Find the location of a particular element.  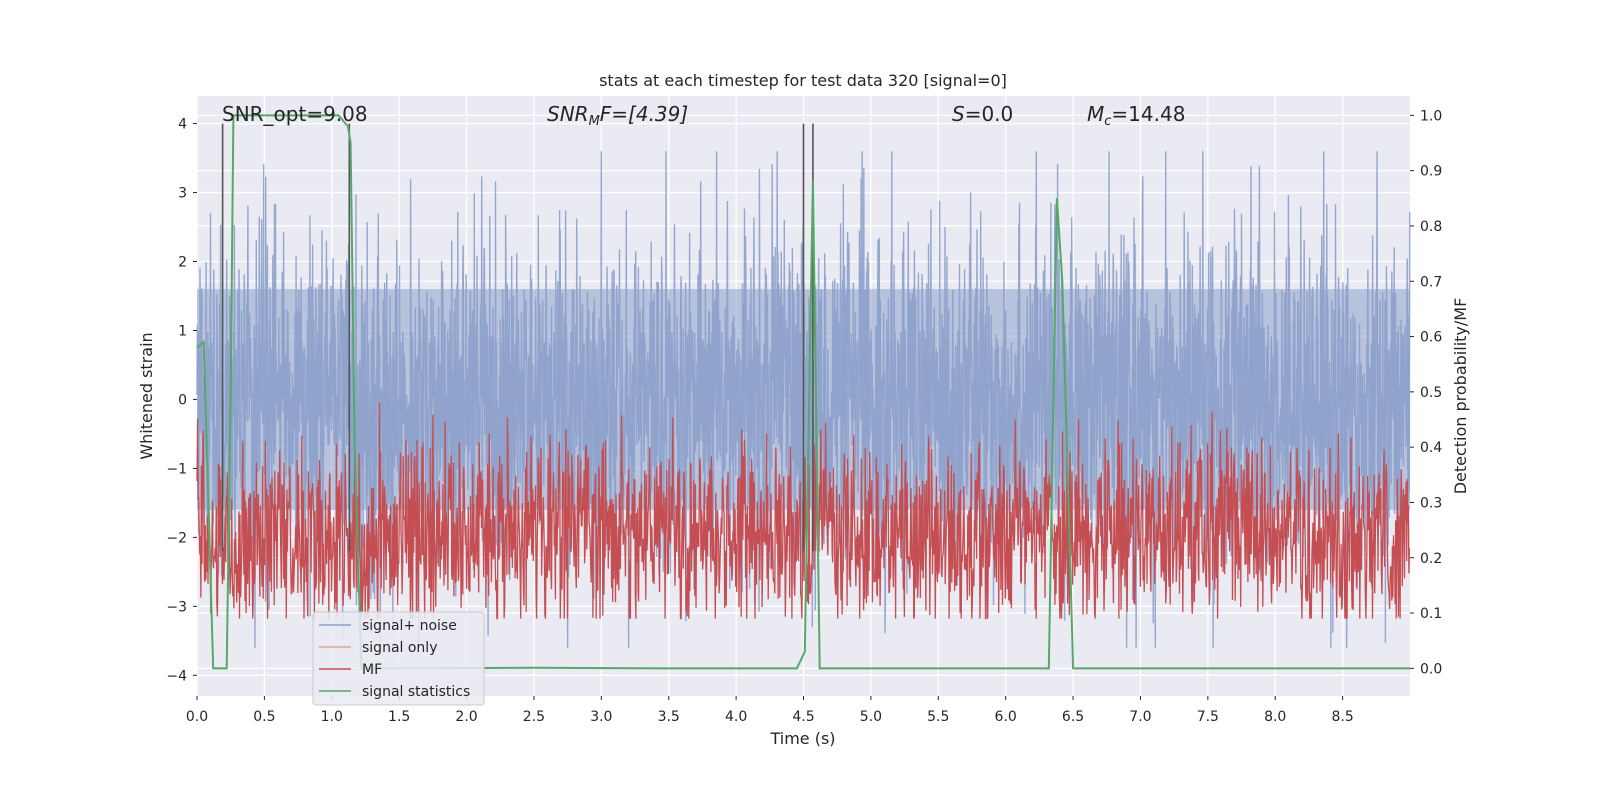

legend-label-mf: MF is located at coordinates (372, 670).